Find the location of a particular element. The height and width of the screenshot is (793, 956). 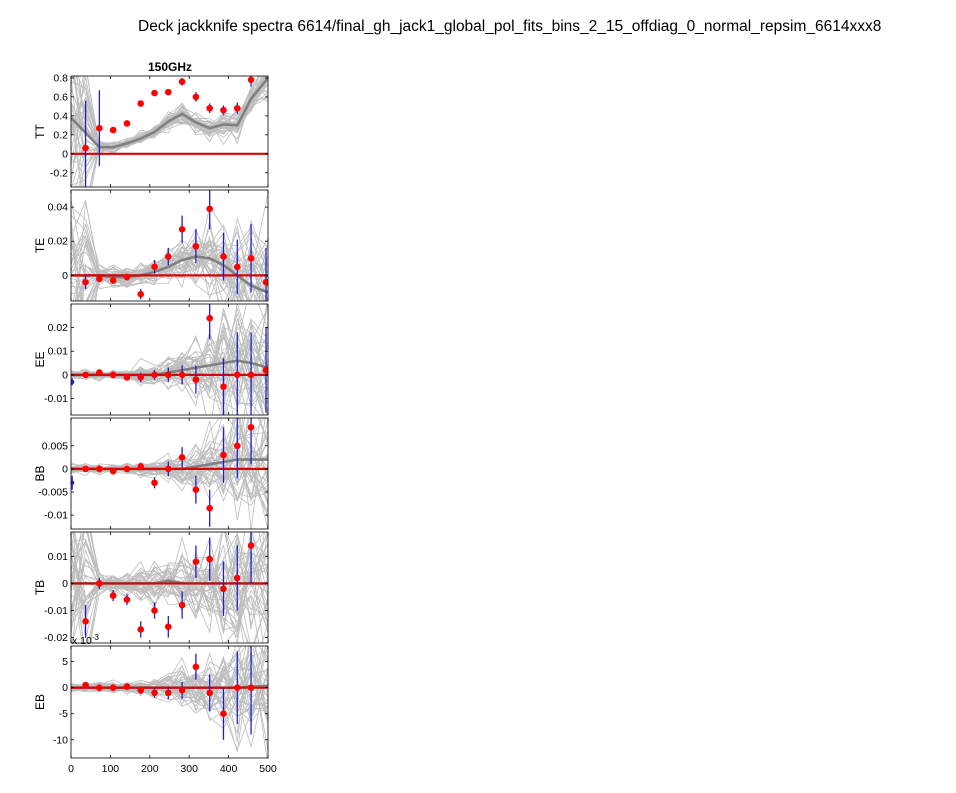

ytick-label: 0.005 is located at coordinates (55, 446).